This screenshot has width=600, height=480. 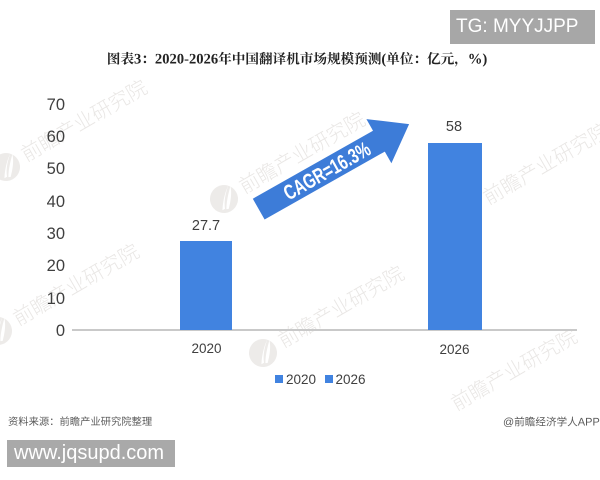 What do you see at coordinates (327, 170) in the screenshot?
I see `svg-text: CAGR=16.3%` at bounding box center [327, 170].